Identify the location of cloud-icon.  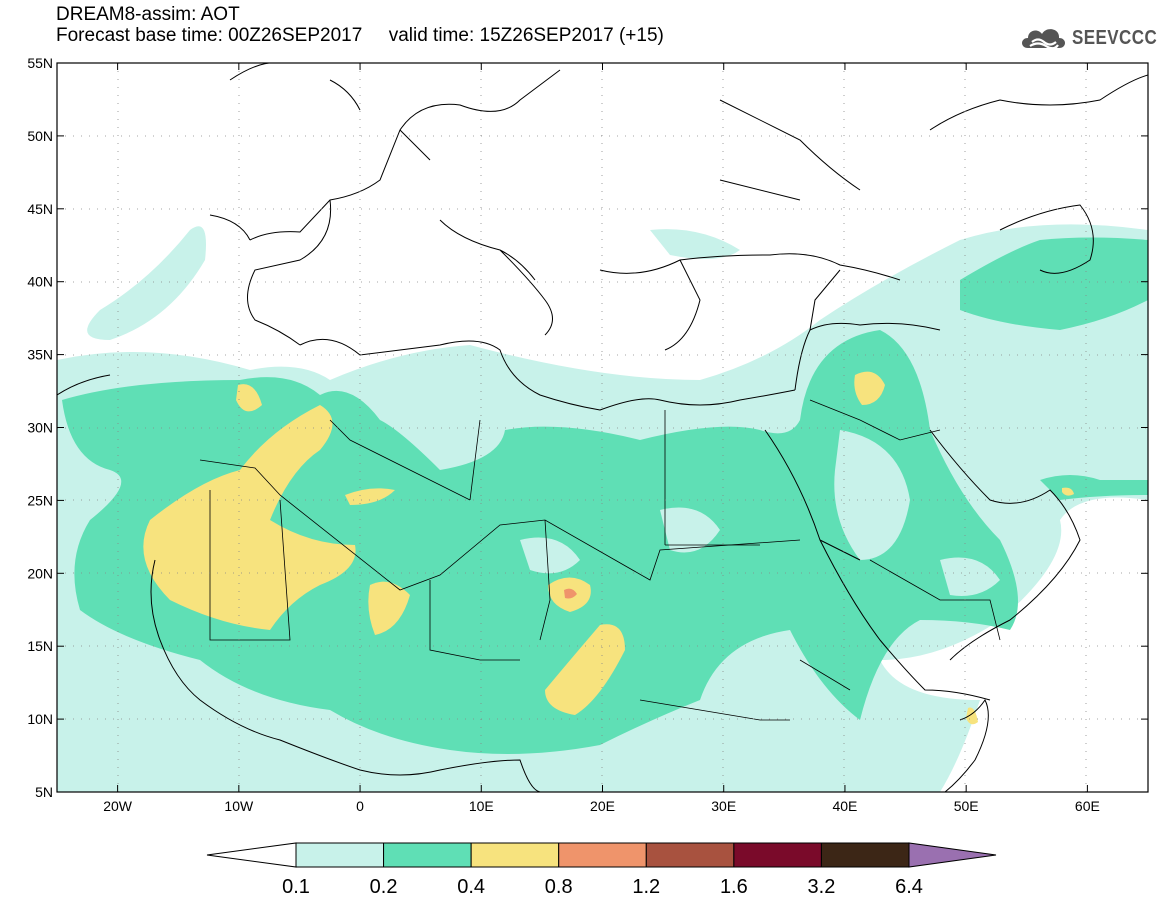
(1043, 39).